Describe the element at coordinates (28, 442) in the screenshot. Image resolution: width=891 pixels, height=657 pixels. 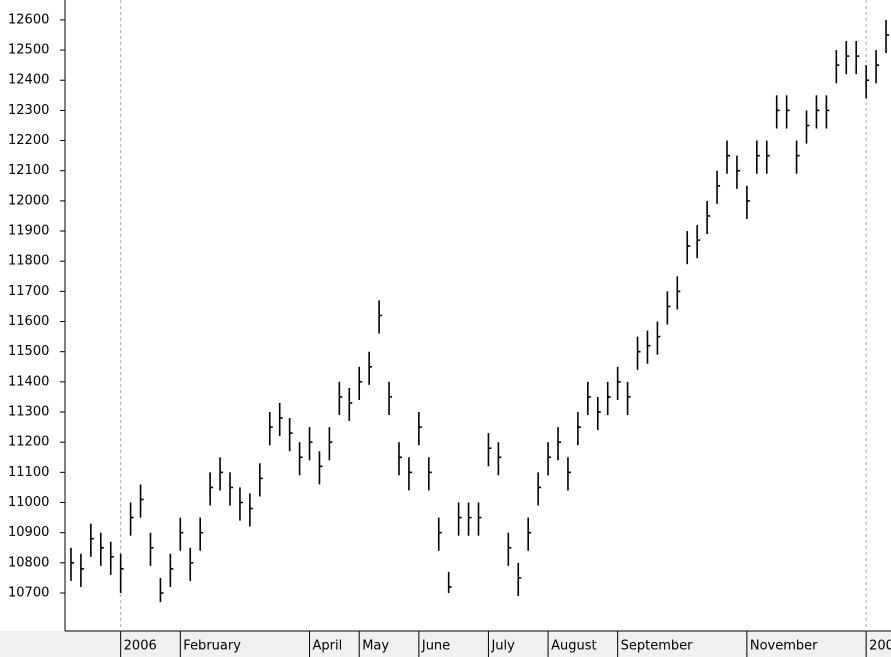
I see `y-tick-label: 11200` at that location.